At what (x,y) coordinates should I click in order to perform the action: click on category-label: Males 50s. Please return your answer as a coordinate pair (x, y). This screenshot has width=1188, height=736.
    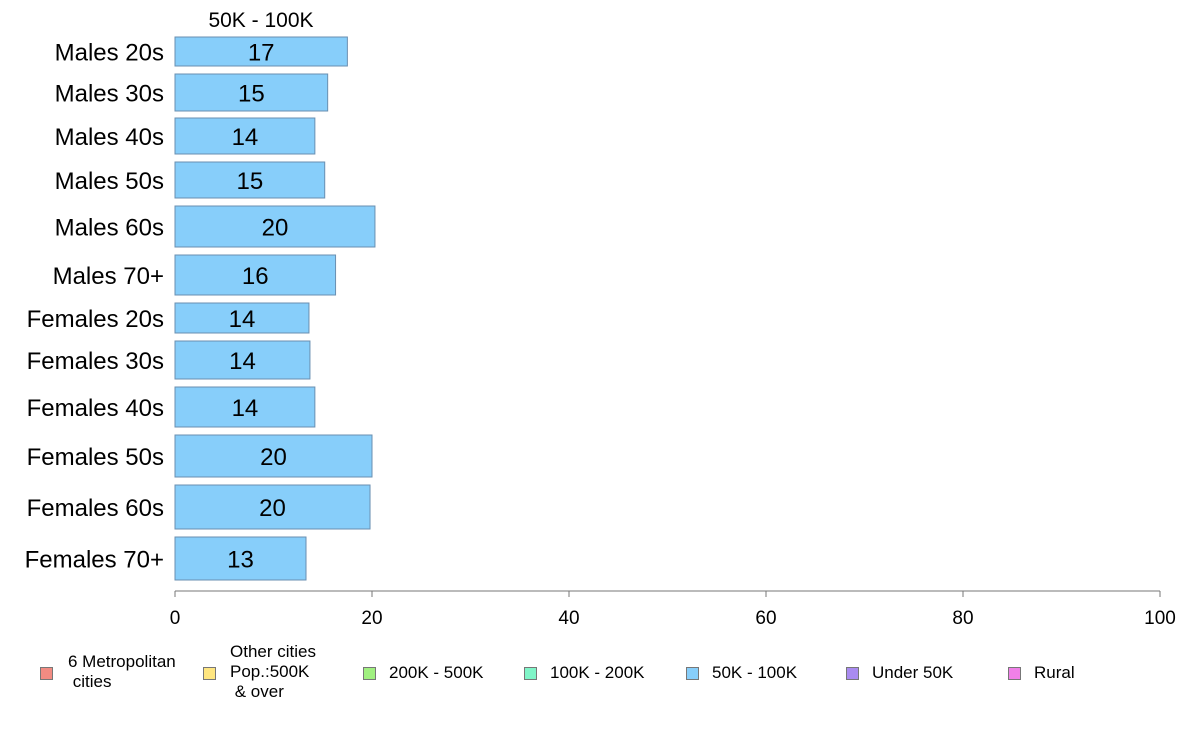
    Looking at the image, I should click on (109, 181).